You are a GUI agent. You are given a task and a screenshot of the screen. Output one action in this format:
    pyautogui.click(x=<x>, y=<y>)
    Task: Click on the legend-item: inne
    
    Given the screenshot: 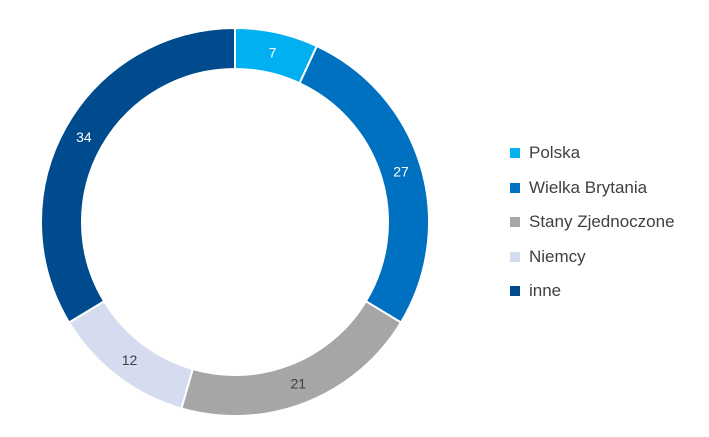 What is the action you would take?
    pyautogui.click(x=592, y=291)
    